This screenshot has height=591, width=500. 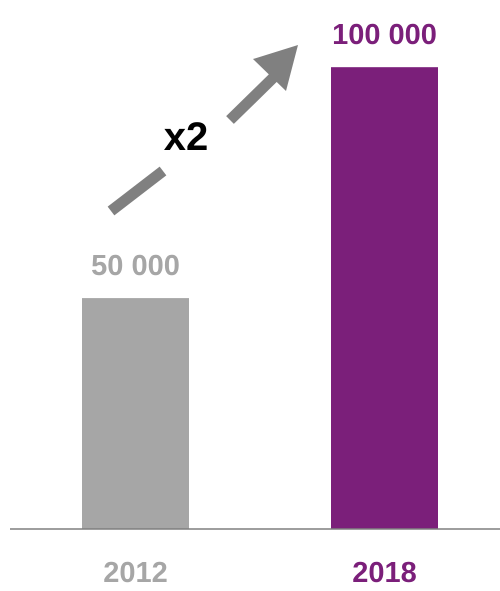 I want to click on category-label-2018: 2018, so click(x=384, y=571).